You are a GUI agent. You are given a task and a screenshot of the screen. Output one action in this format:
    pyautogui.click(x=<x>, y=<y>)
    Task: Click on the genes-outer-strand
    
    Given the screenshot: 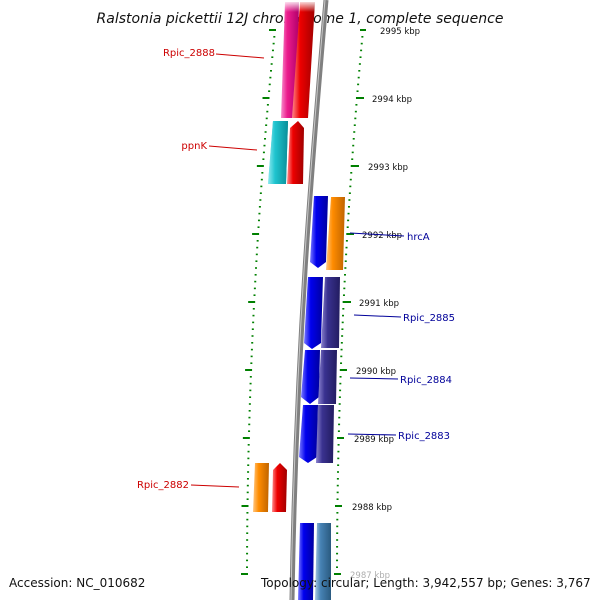 What is the action you would take?
    pyautogui.click(x=330, y=398)
    